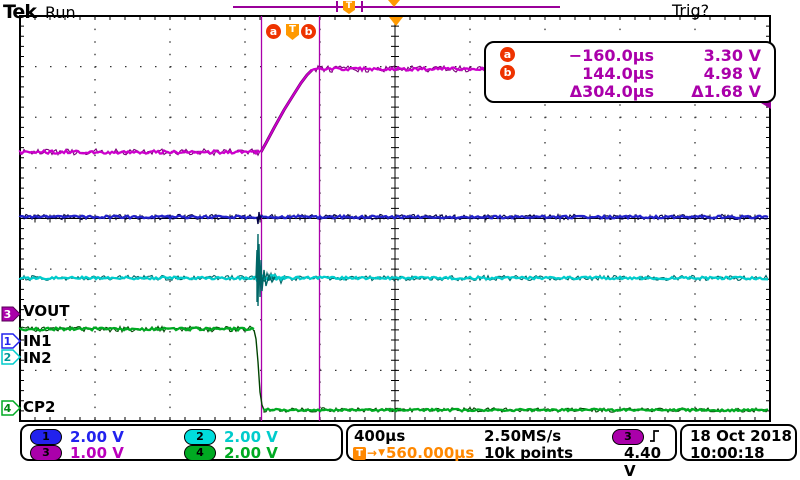 The width and height of the screenshot is (800, 480). Describe the element at coordinates (430, 453) in the screenshot. I see `delay-value: 560.000µs` at that location.